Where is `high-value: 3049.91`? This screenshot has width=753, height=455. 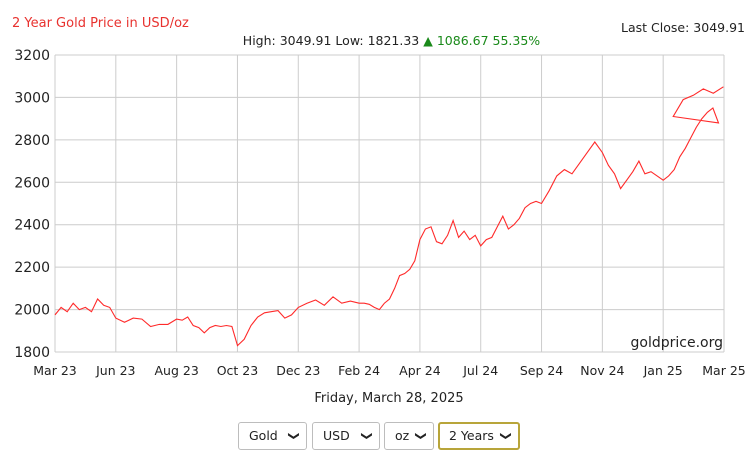 high-value: 3049.91 is located at coordinates (305, 40).